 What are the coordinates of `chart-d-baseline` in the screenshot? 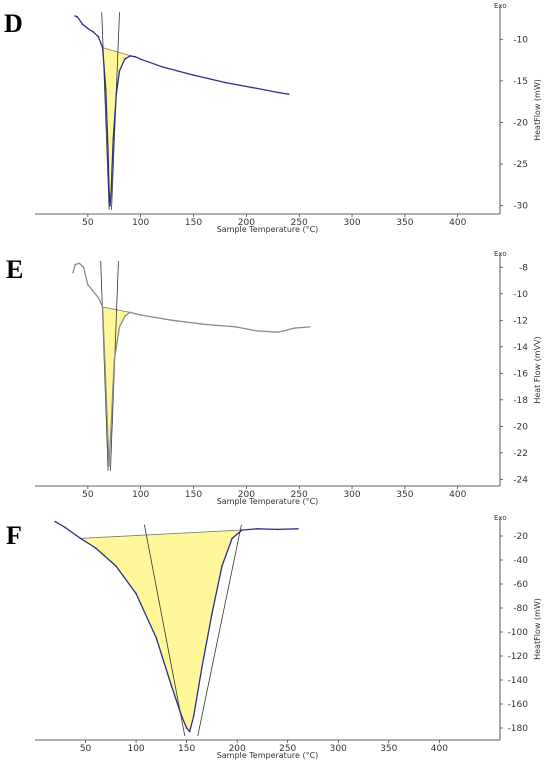 It's located at (117, 52).